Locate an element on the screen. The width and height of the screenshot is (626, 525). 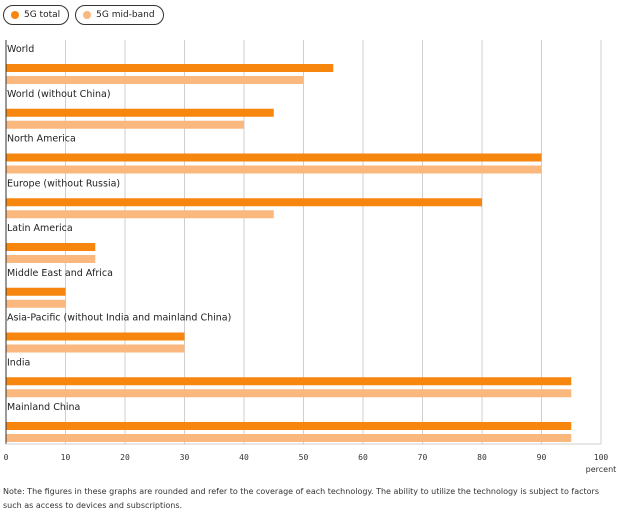
legend-label-5g-total: 5G total is located at coordinates (42, 15).